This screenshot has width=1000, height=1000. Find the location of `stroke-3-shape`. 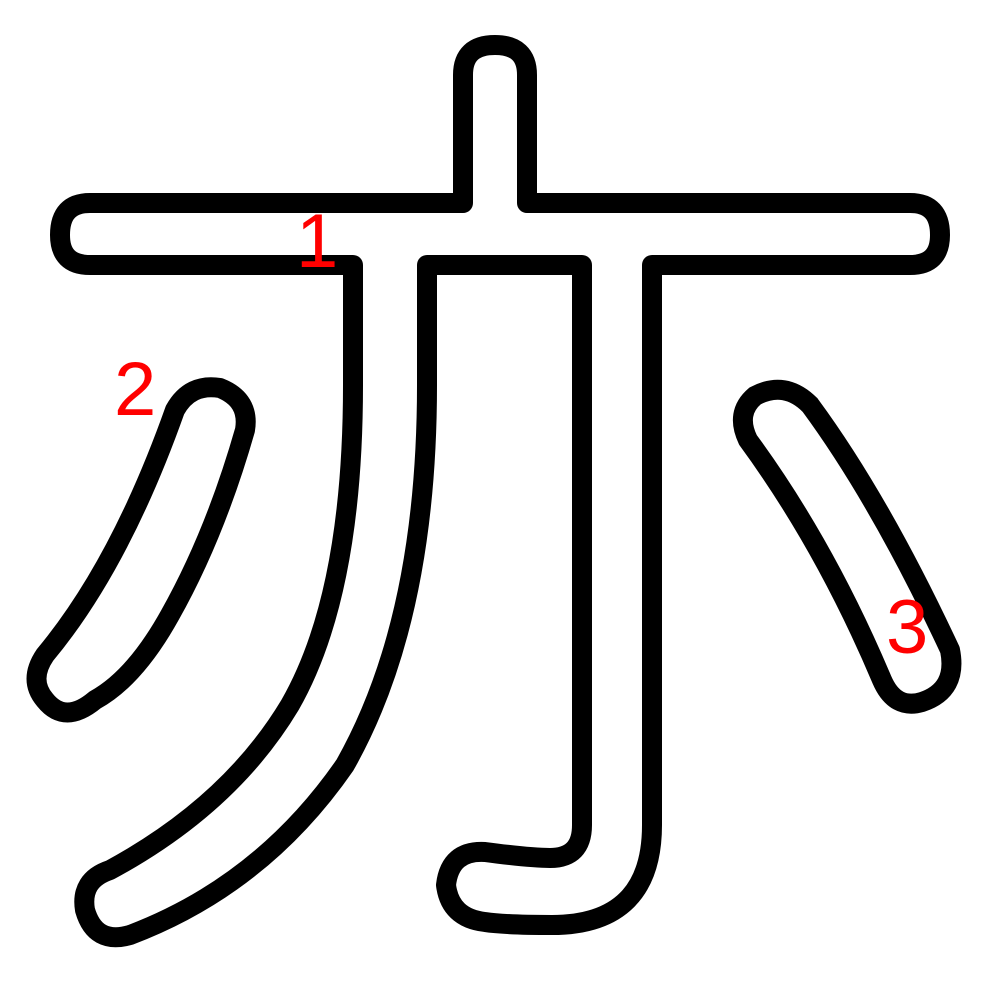

stroke-3-shape is located at coordinates (847, 546).